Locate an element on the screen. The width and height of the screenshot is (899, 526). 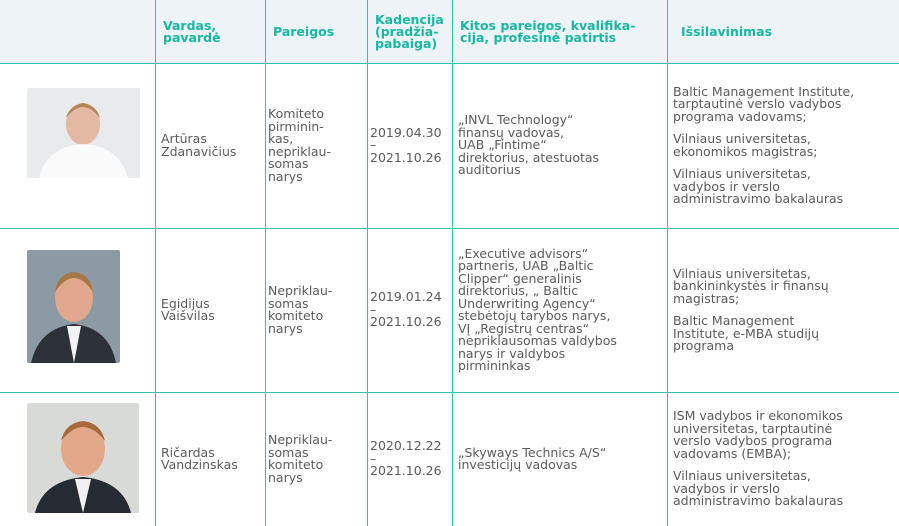
text-line: pabaiga) is located at coordinates (406, 43).